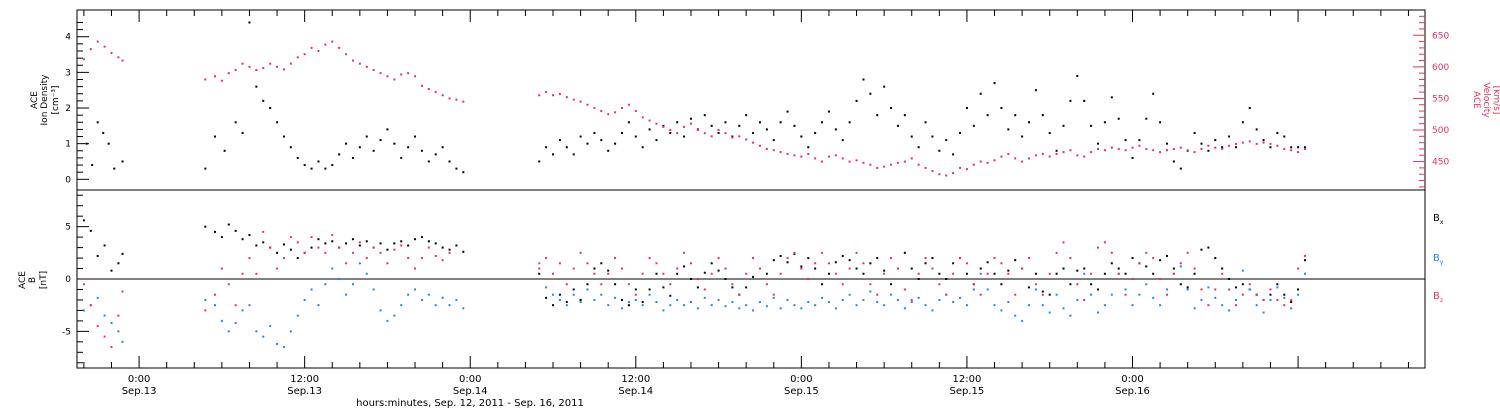  I want to click on legend-bz: Bz, so click(1438, 297).